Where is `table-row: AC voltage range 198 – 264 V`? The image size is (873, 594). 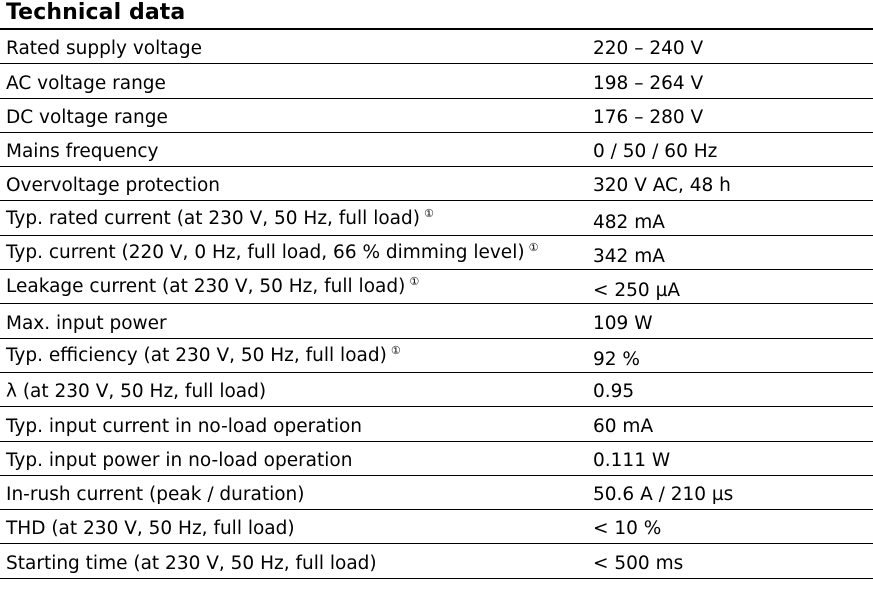 table-row: AC voltage range 198 – 264 V is located at coordinates (436, 81).